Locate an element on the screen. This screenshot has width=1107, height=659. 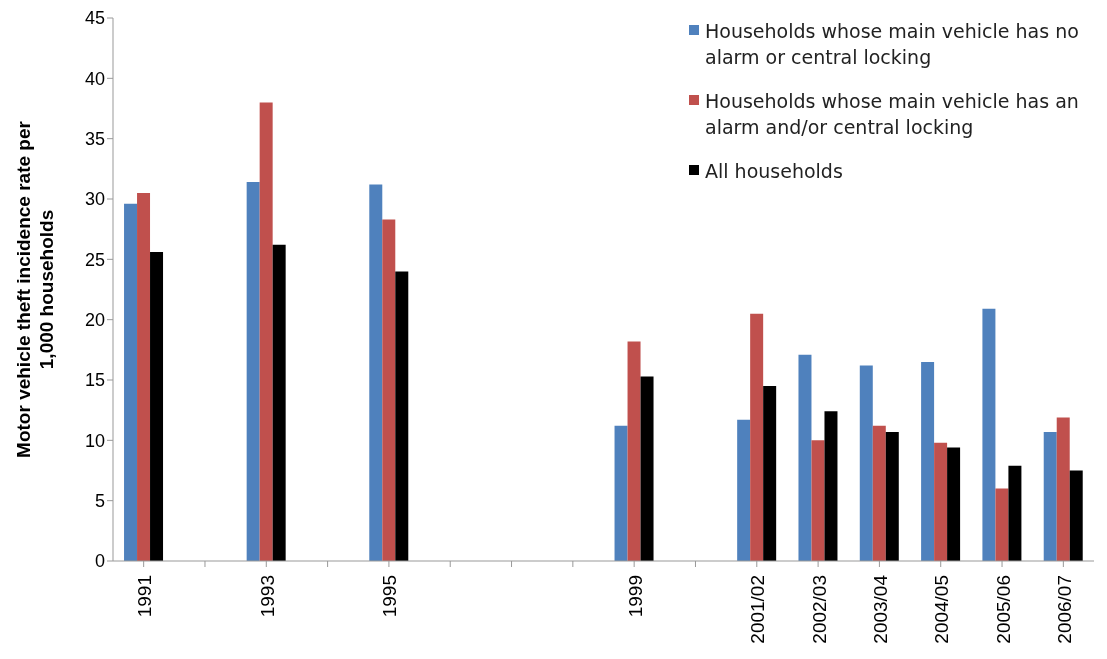
legend-label: Households whose main vehicle has an alarm and/or central locking is located at coordinates (892, 114).